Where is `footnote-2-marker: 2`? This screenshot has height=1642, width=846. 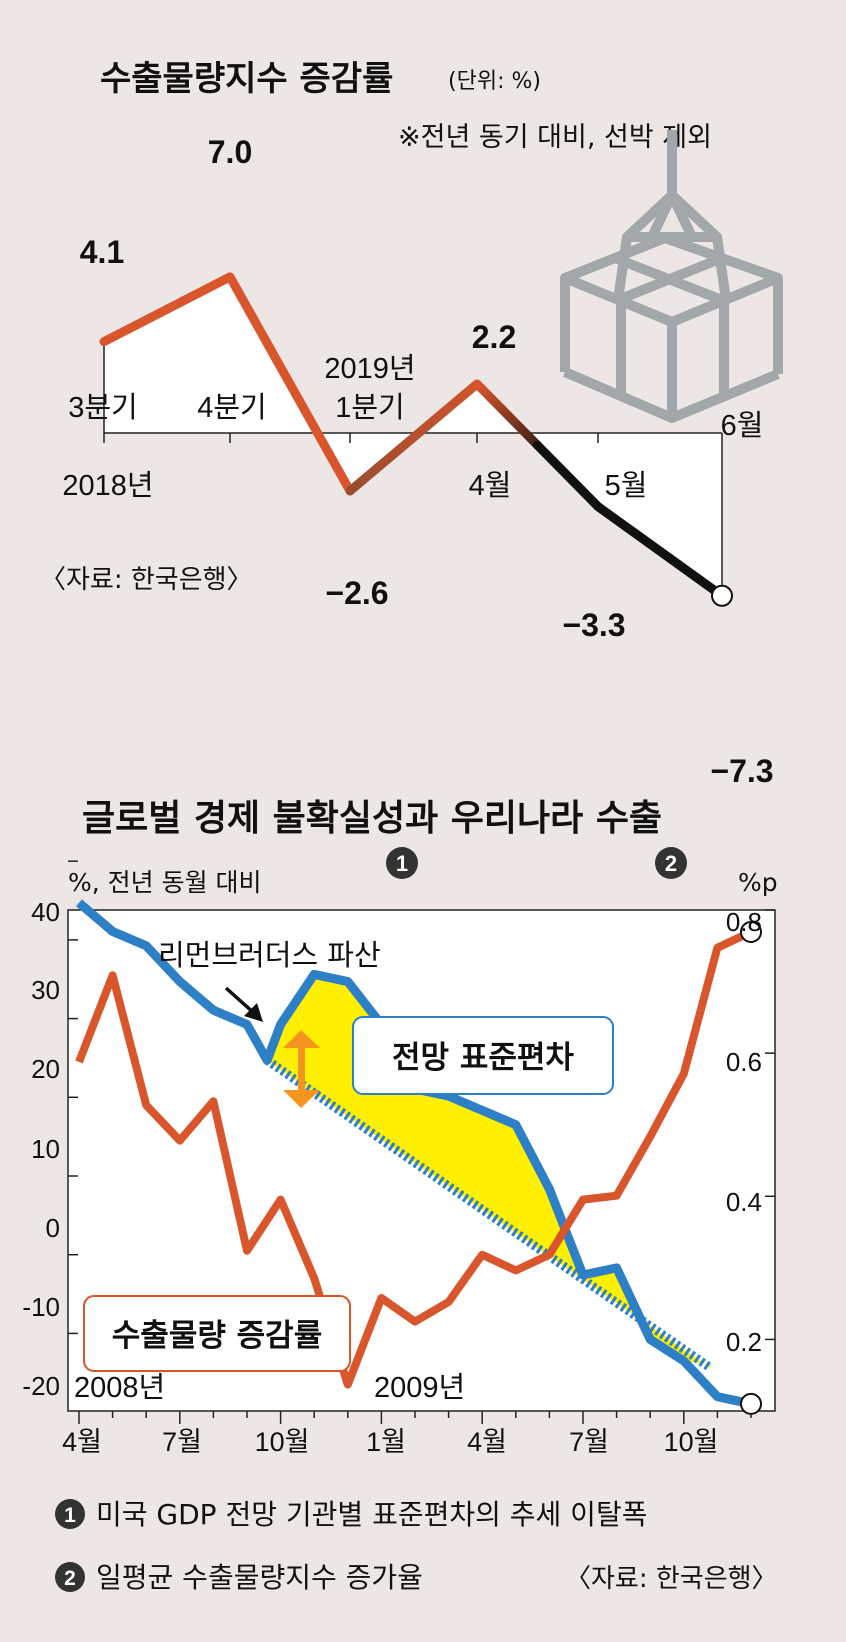
footnote-2-marker: 2 is located at coordinates (70, 1578).